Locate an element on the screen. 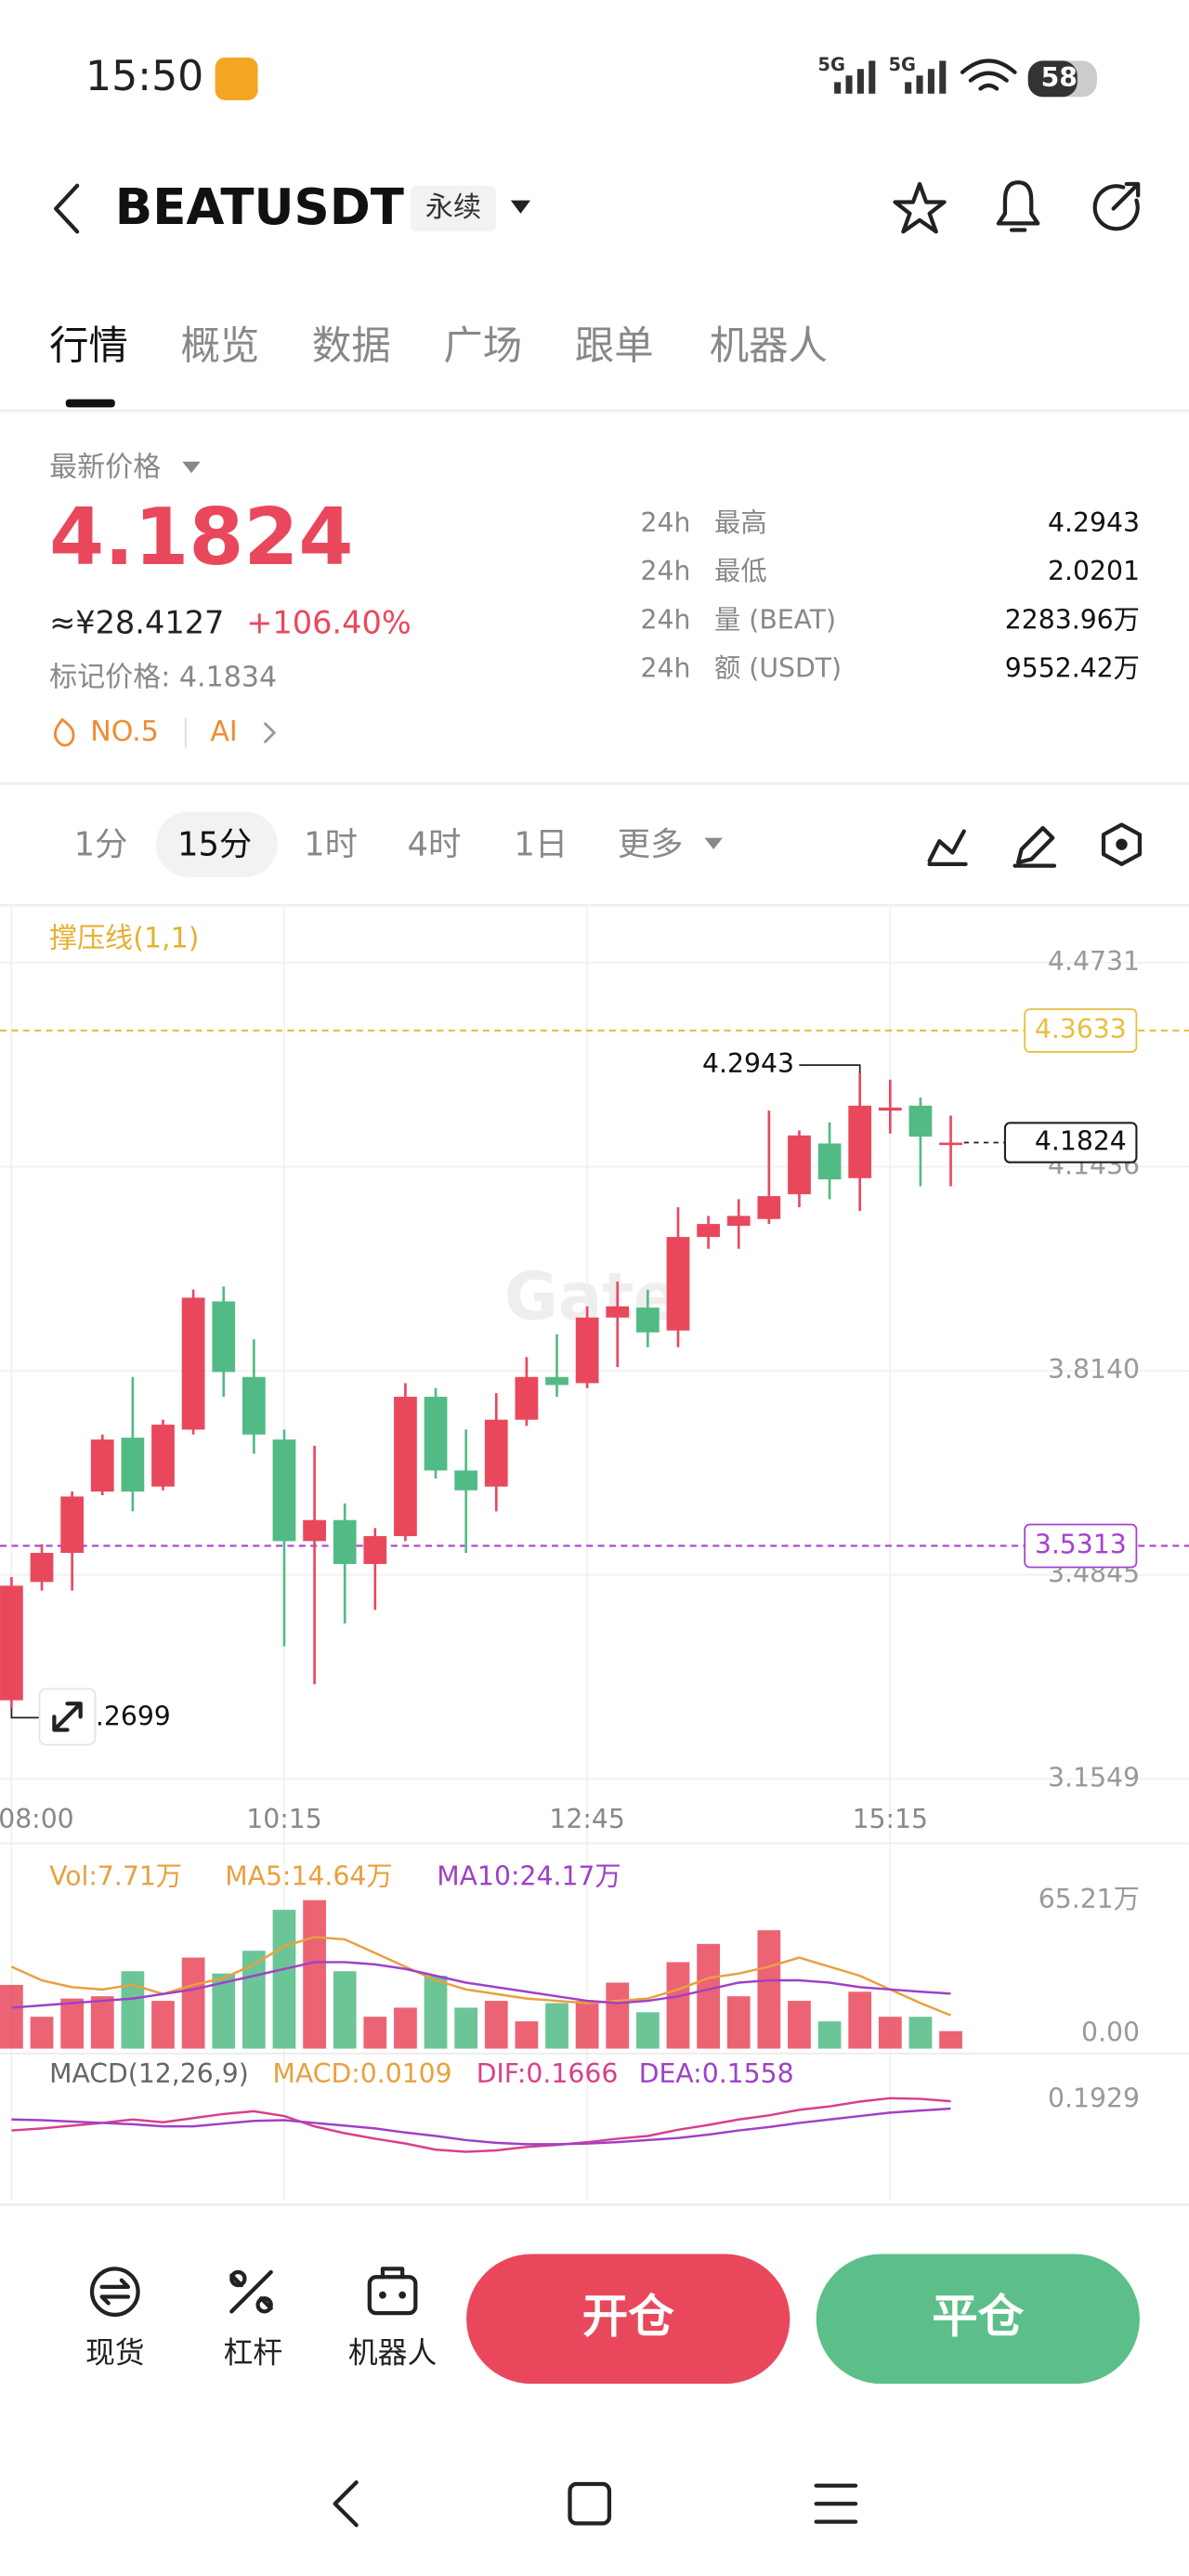 Image resolution: width=1189 pixels, height=2576 pixels. symbol: BEATUSDT is located at coordinates (259, 207).